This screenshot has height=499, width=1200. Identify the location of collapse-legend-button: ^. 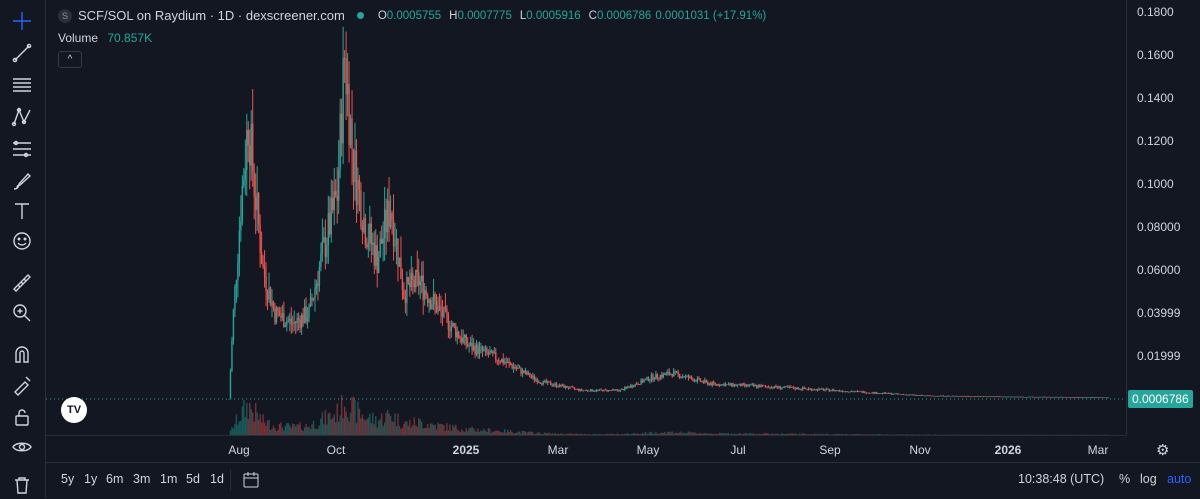
(70, 59).